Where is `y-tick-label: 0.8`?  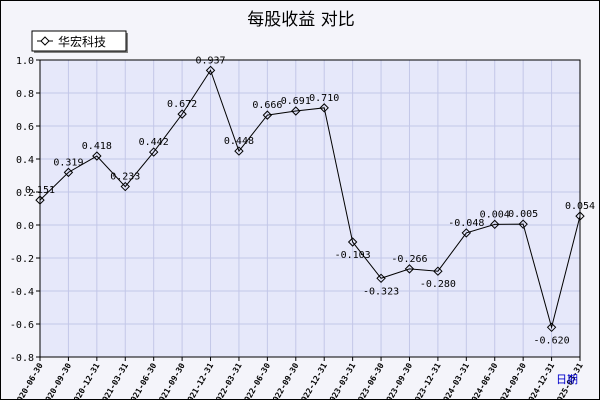 y-tick-label: 0.8 is located at coordinates (25, 94).